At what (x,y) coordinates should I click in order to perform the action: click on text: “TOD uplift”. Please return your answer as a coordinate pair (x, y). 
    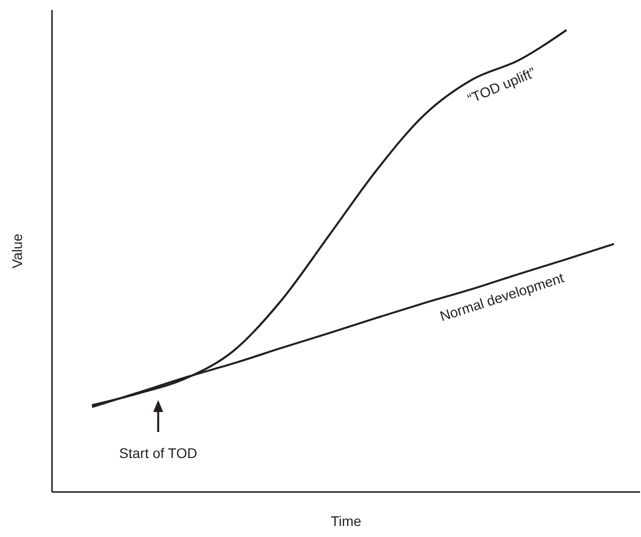
    Looking at the image, I should click on (501, 85).